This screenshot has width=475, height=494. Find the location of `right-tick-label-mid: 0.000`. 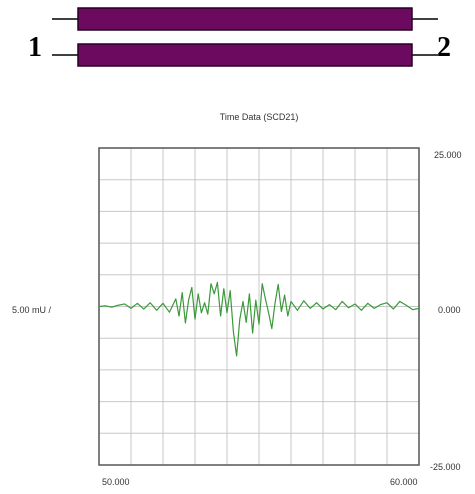

right-tick-label-mid: 0.000 is located at coordinates (449, 310).